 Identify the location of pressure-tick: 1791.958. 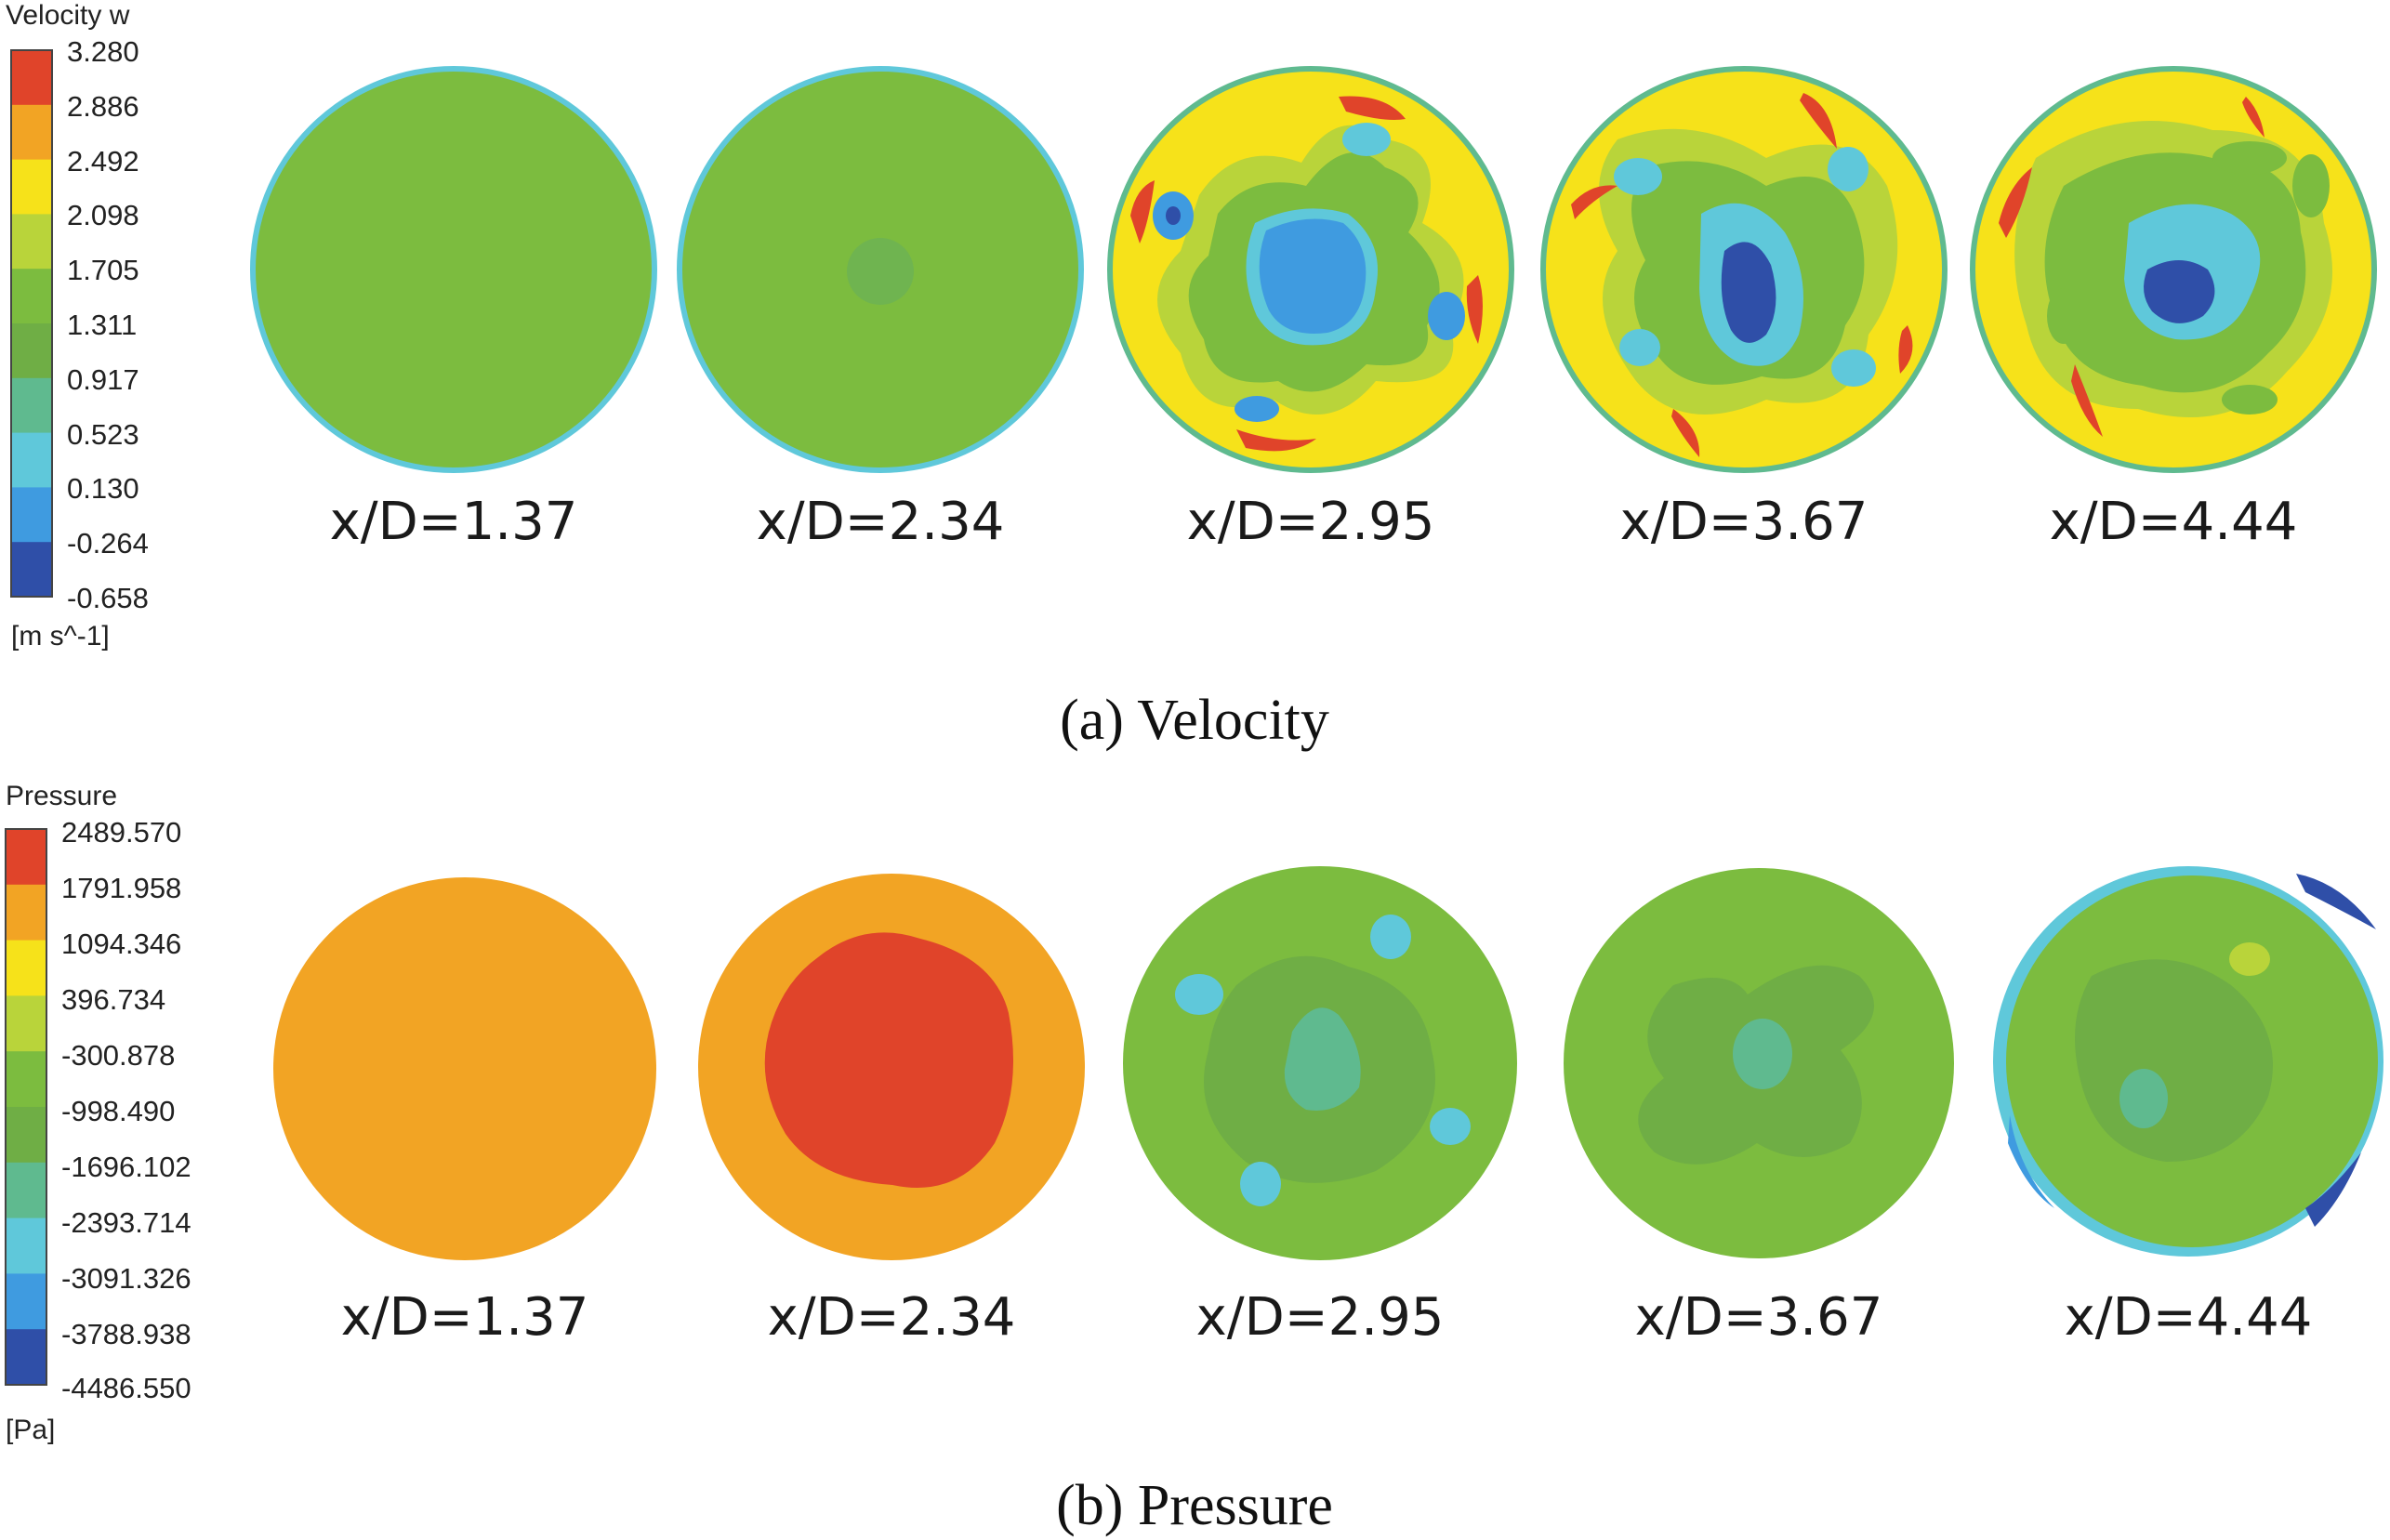
(121, 888).